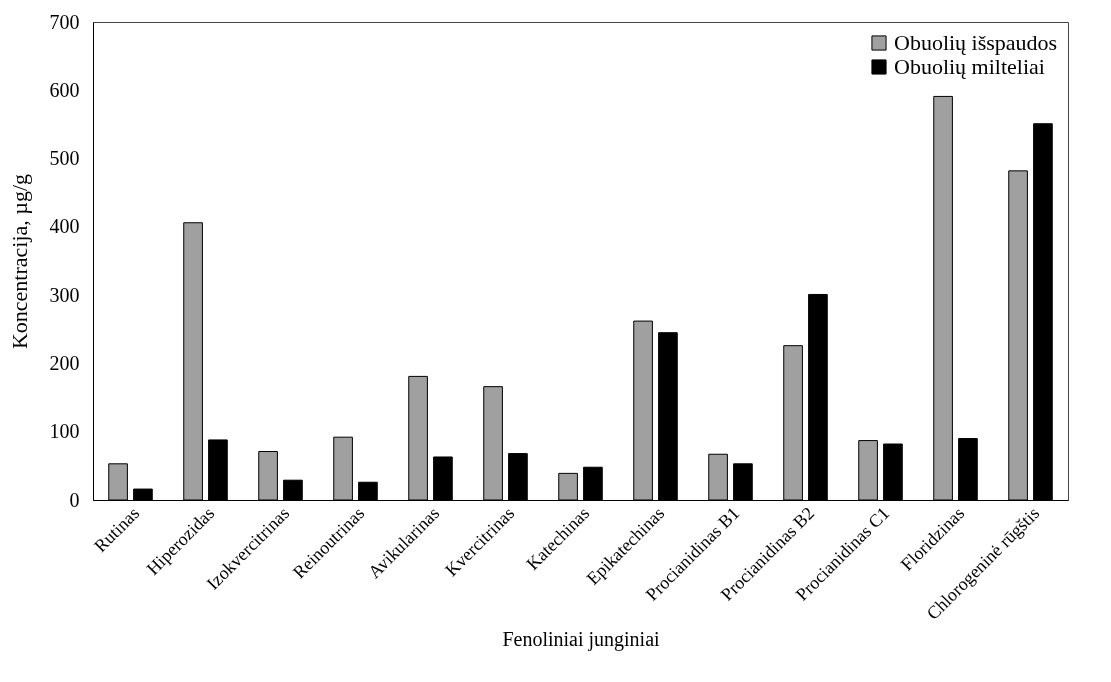 The image size is (1111, 682). I want to click on y-tick-label: 0, so click(74, 499).